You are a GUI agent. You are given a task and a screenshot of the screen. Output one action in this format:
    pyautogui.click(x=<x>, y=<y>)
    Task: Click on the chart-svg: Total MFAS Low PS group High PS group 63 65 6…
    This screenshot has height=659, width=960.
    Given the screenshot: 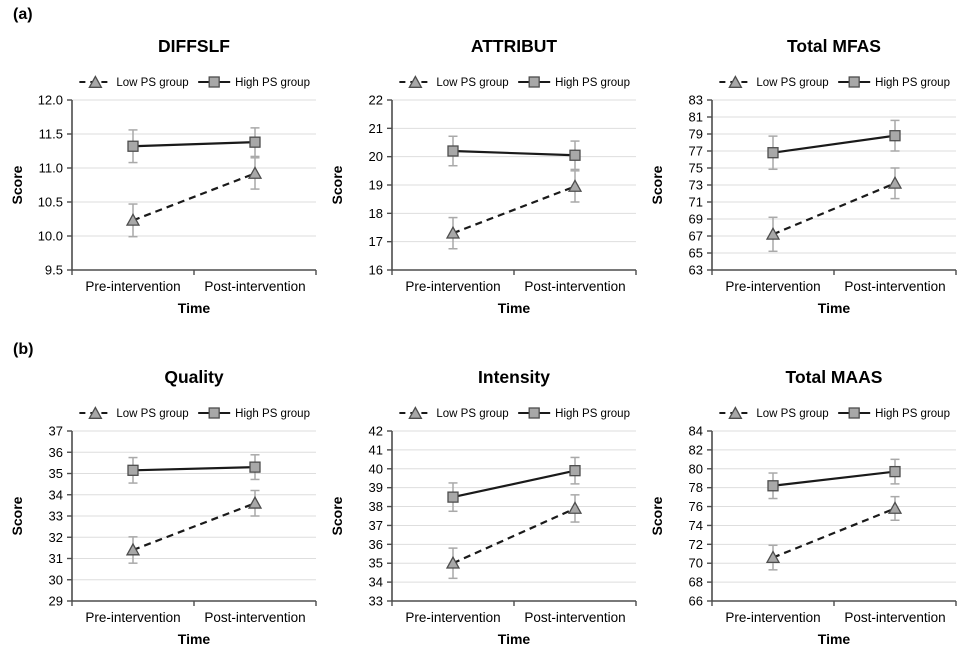 What is the action you would take?
    pyautogui.click(x=803, y=176)
    